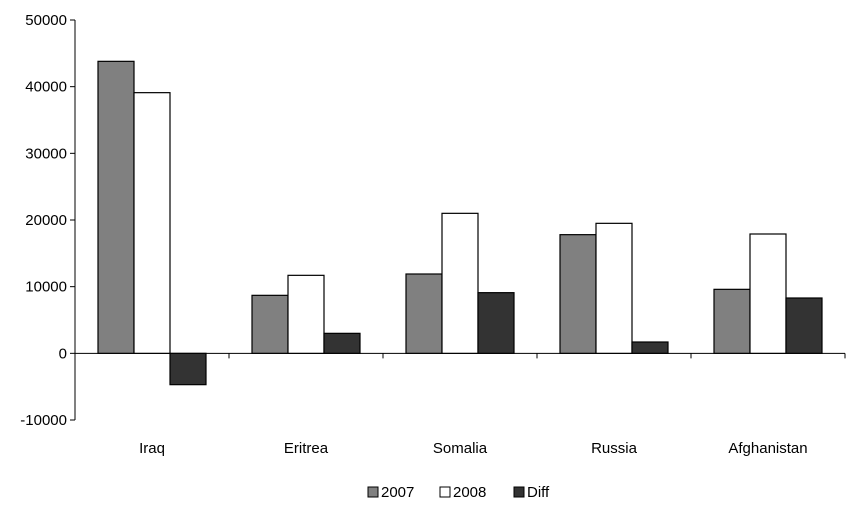 The height and width of the screenshot is (511, 859). I want to click on bar-2008-somalia, so click(460, 283).